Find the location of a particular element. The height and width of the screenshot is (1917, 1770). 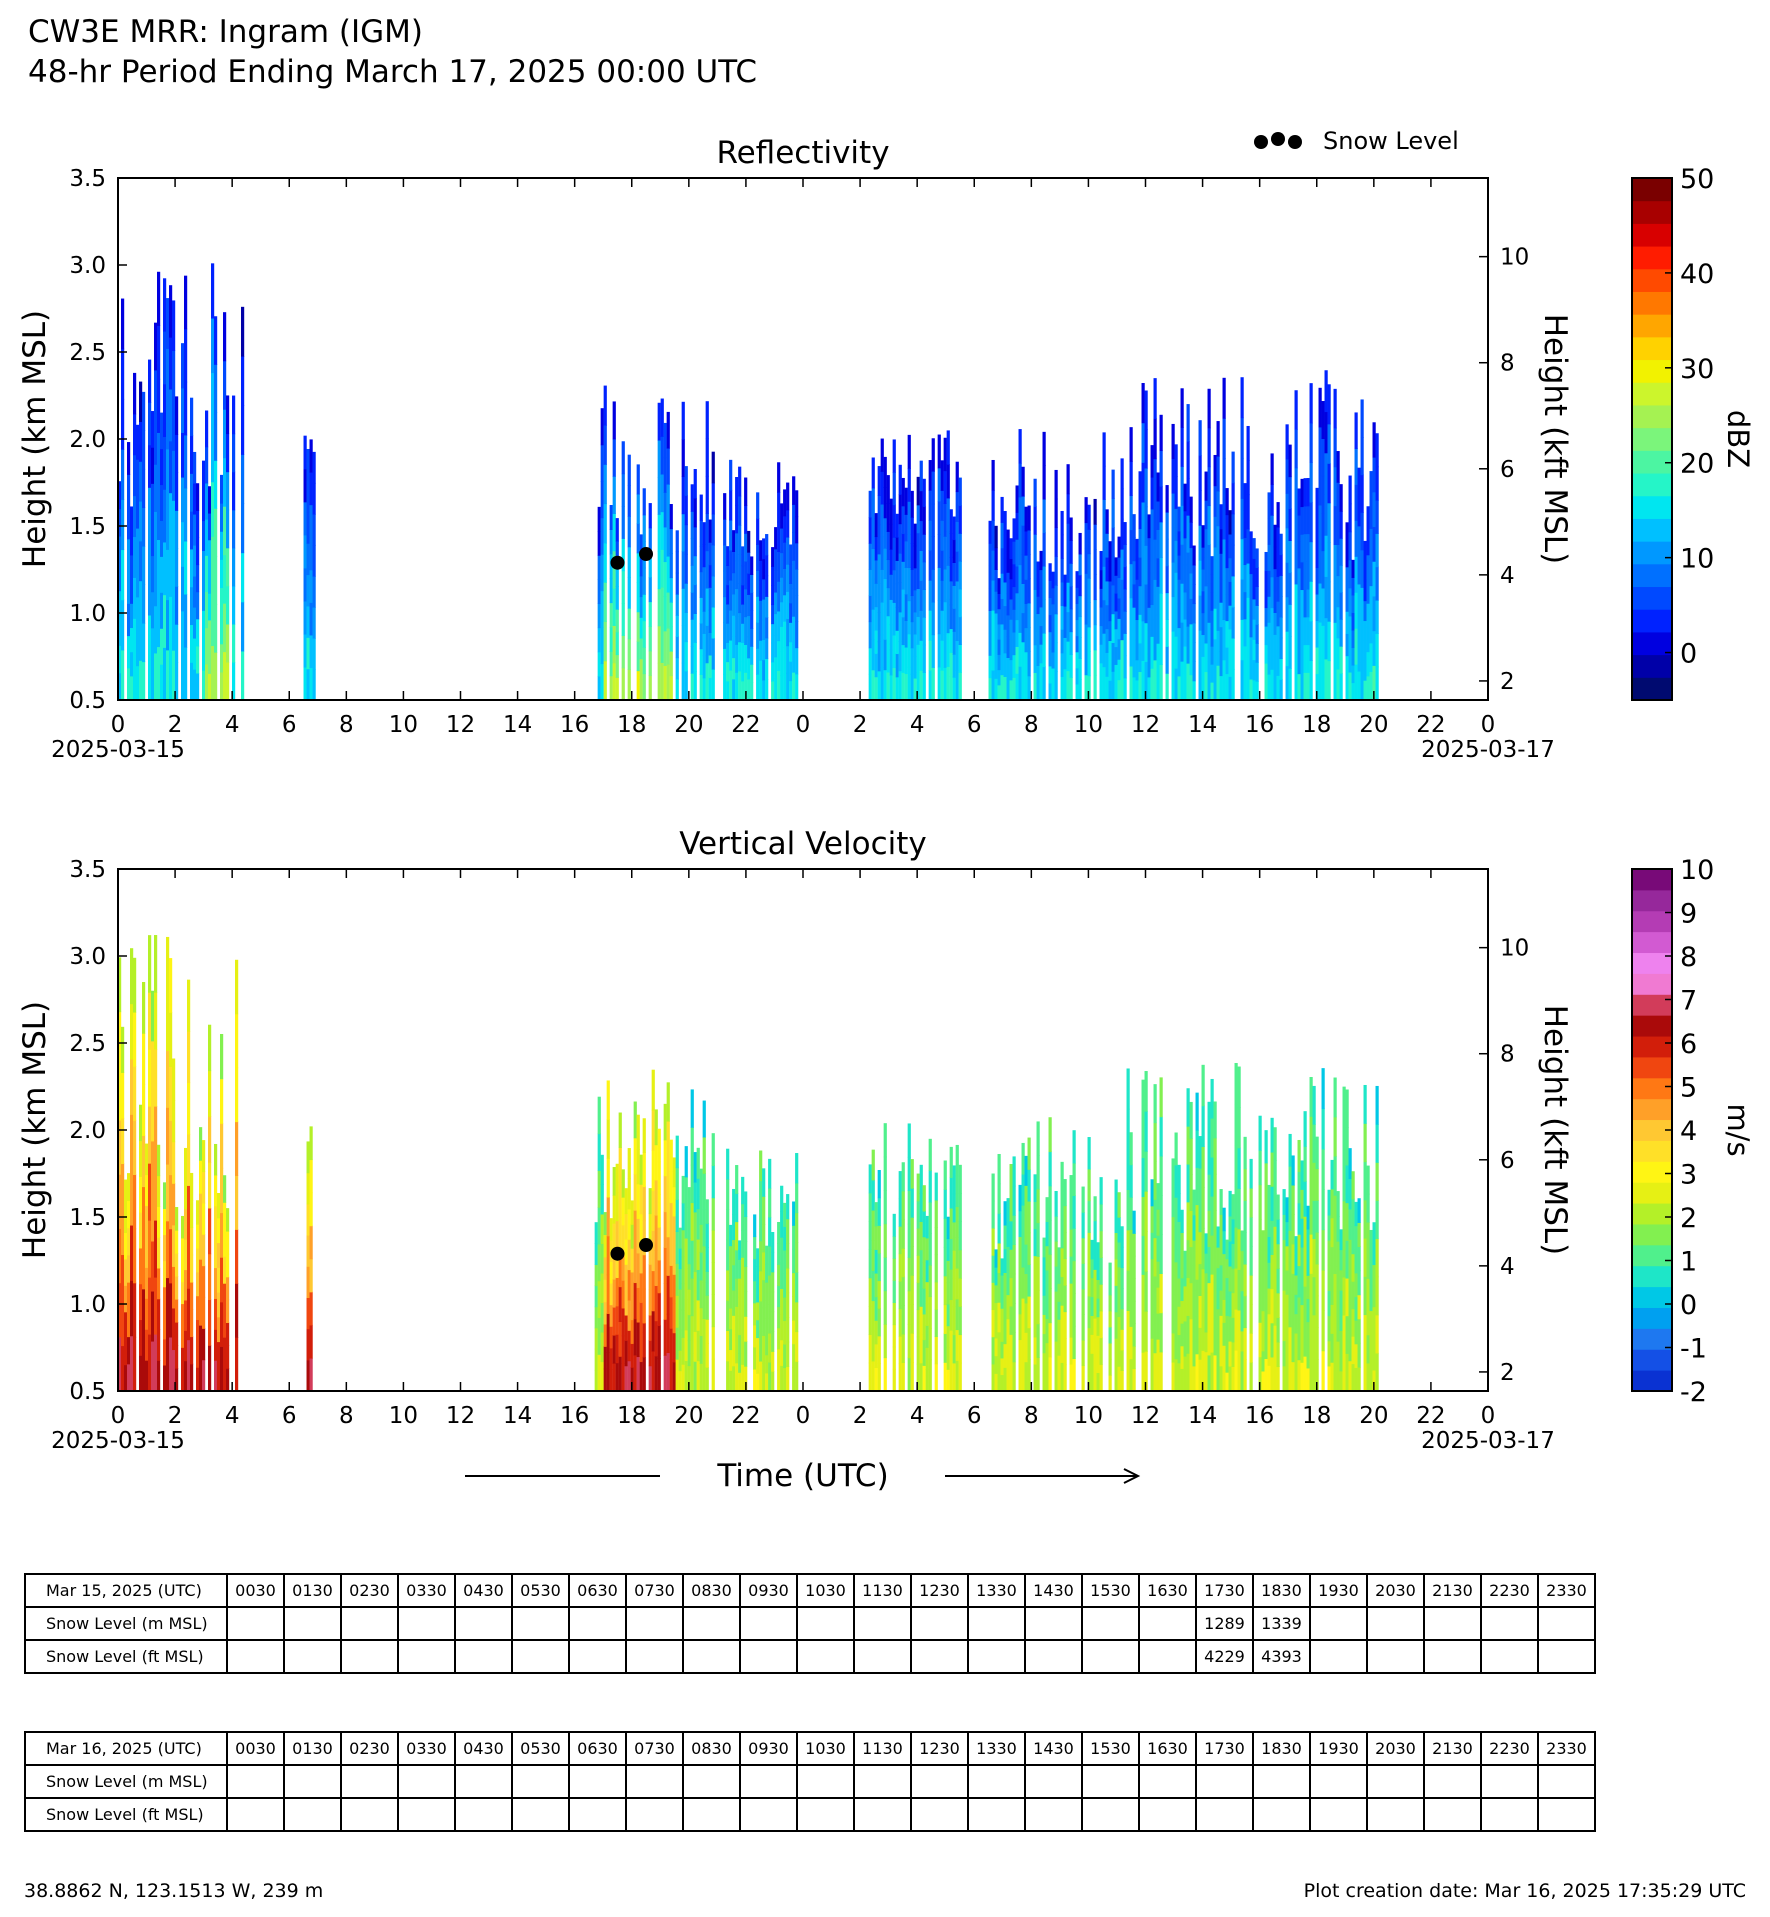

colorbar-tick-label: 3 is located at coordinates (1688, 1175).